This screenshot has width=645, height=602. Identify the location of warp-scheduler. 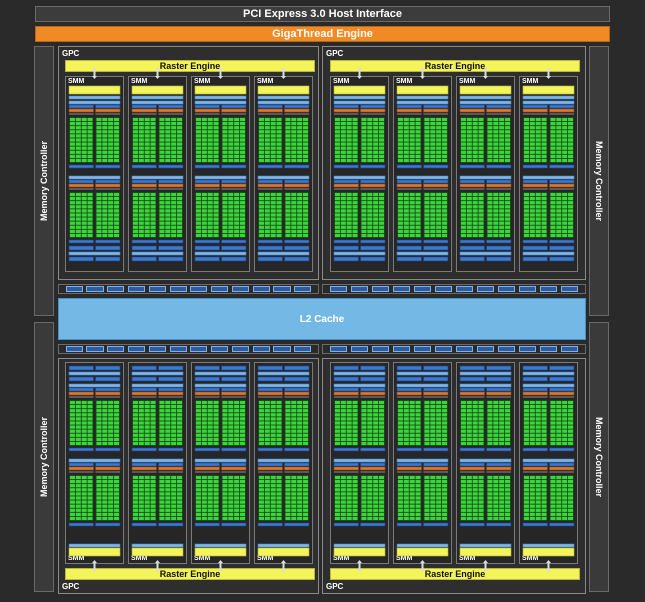
(373, 389).